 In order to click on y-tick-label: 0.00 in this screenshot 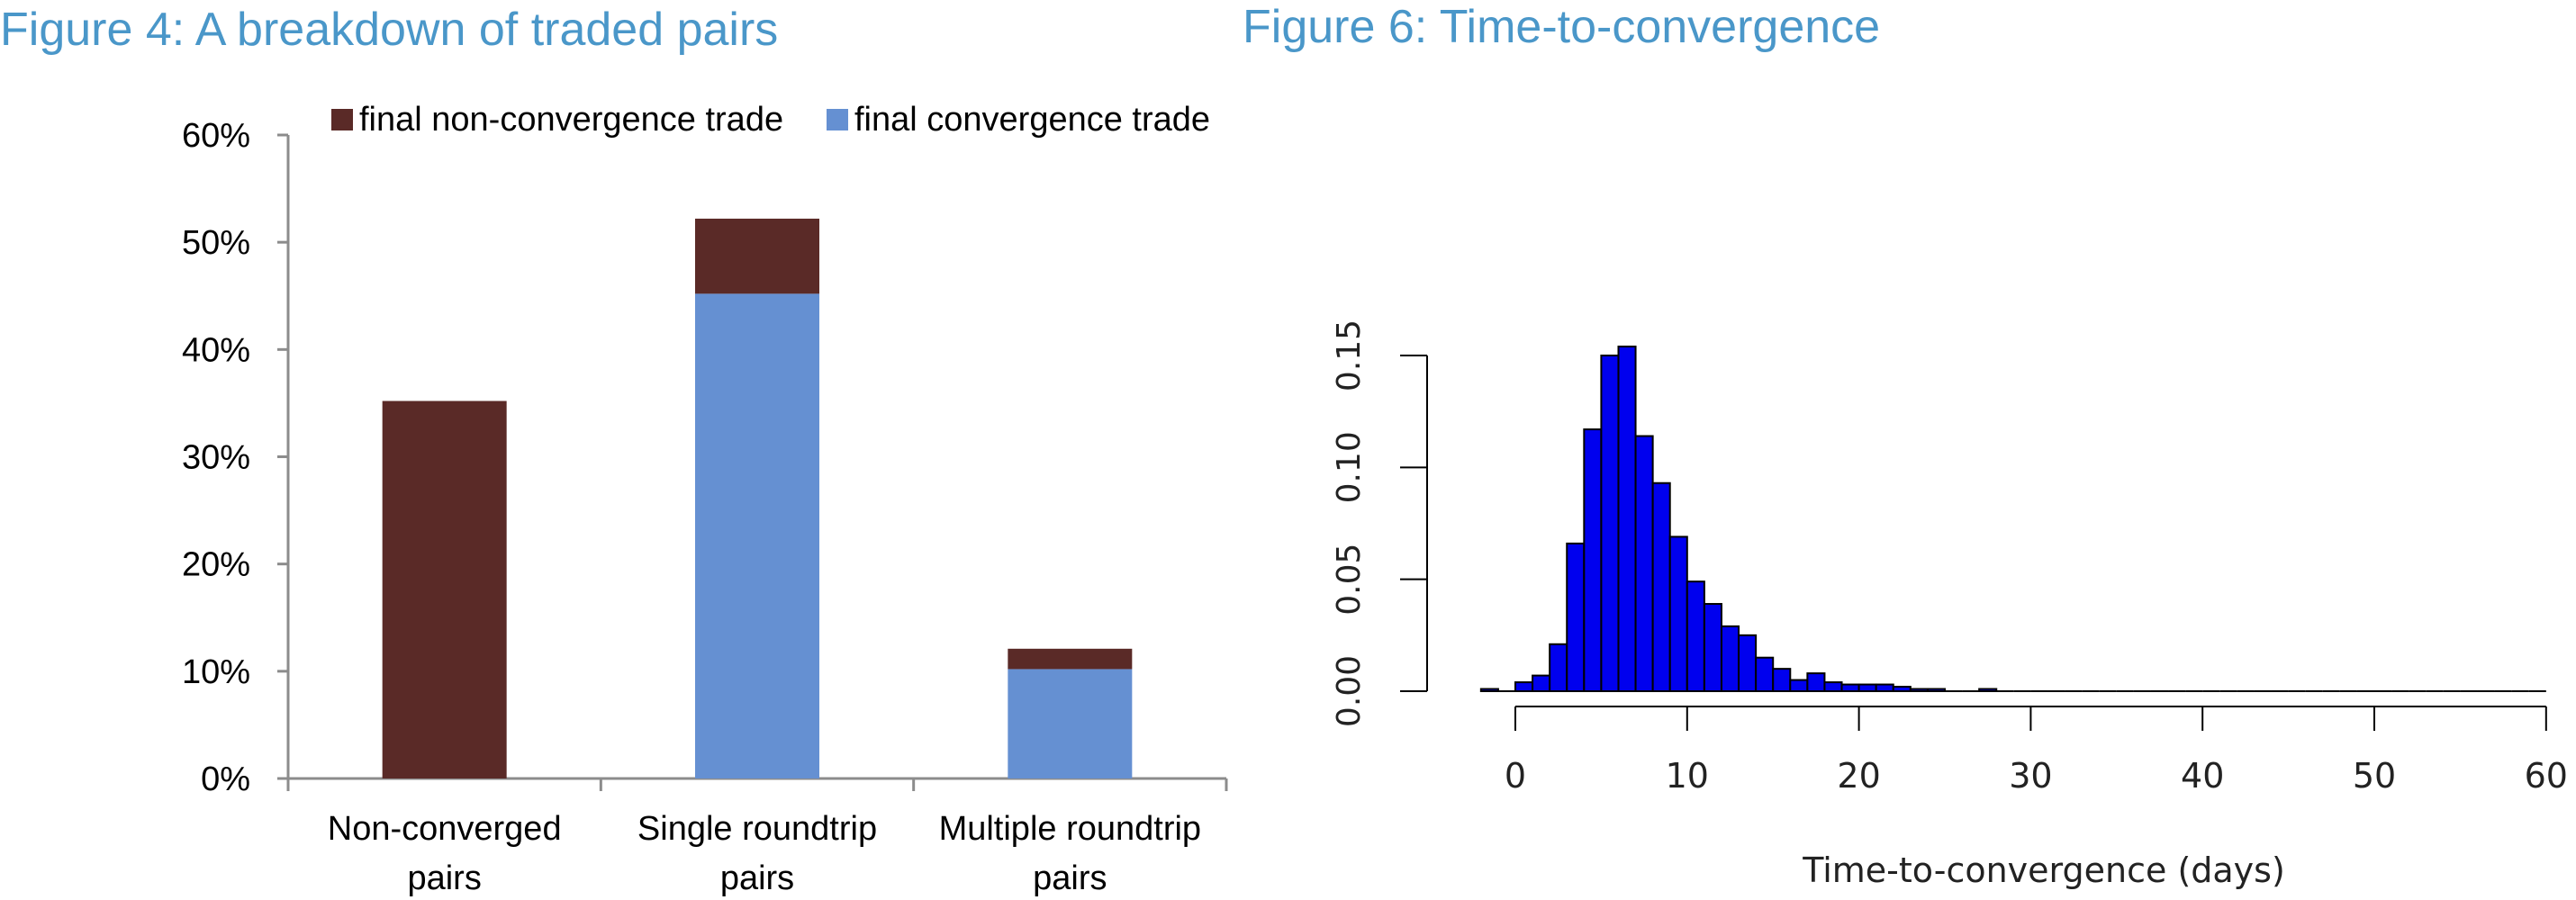, I will do `click(1349, 691)`.